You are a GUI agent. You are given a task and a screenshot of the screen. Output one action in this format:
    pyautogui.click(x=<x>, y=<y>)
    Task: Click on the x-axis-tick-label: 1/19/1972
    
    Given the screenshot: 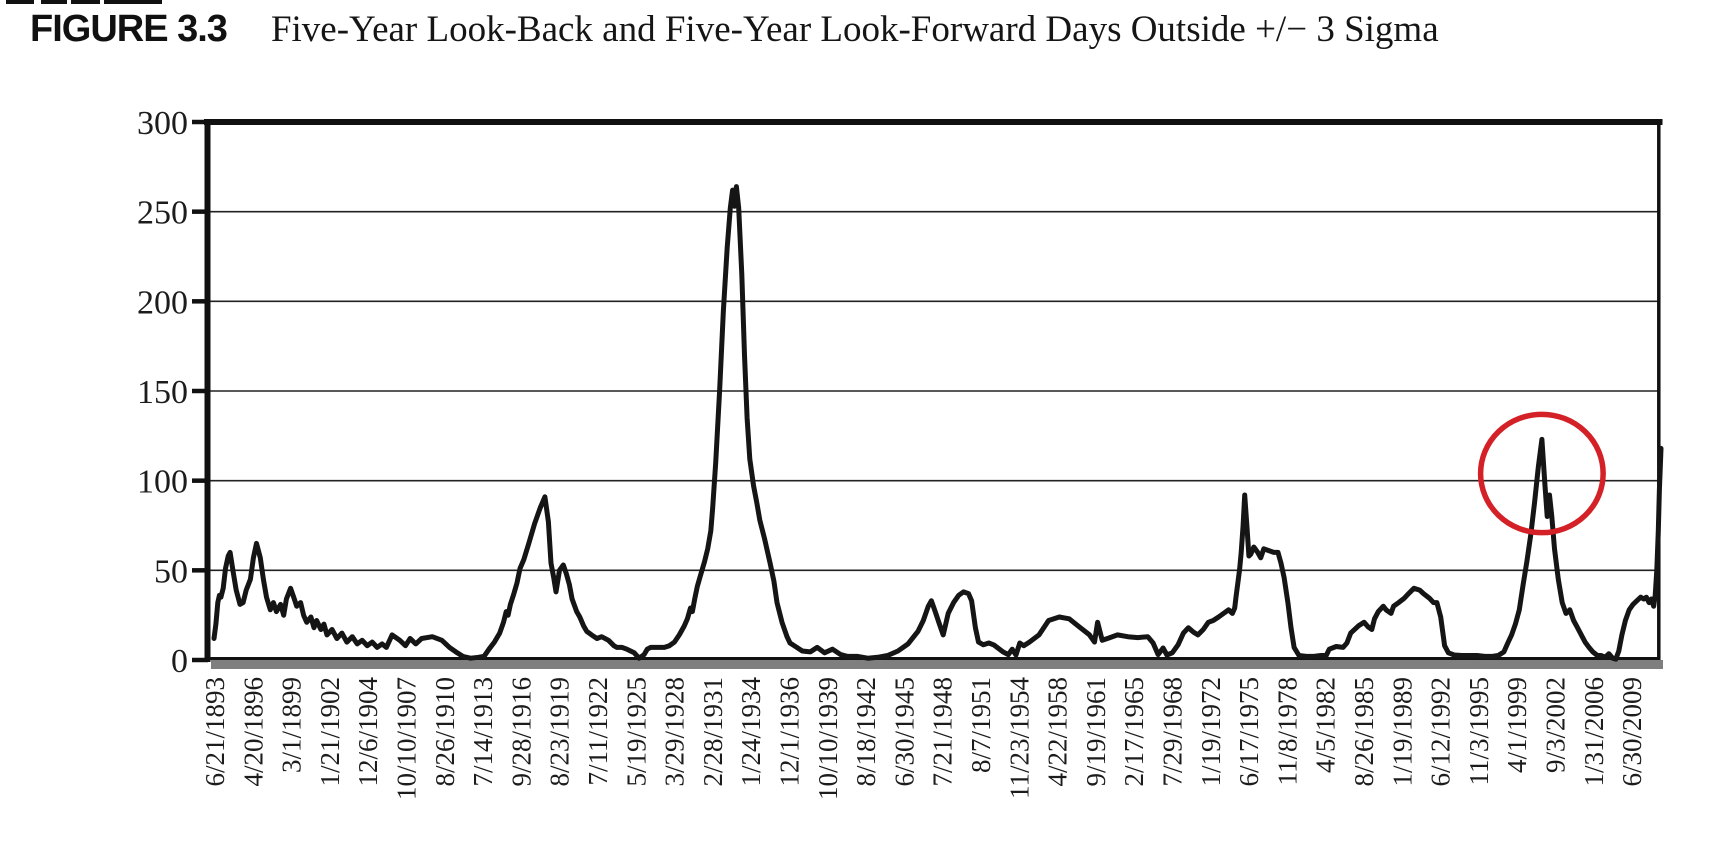 What is the action you would take?
    pyautogui.click(x=1211, y=732)
    